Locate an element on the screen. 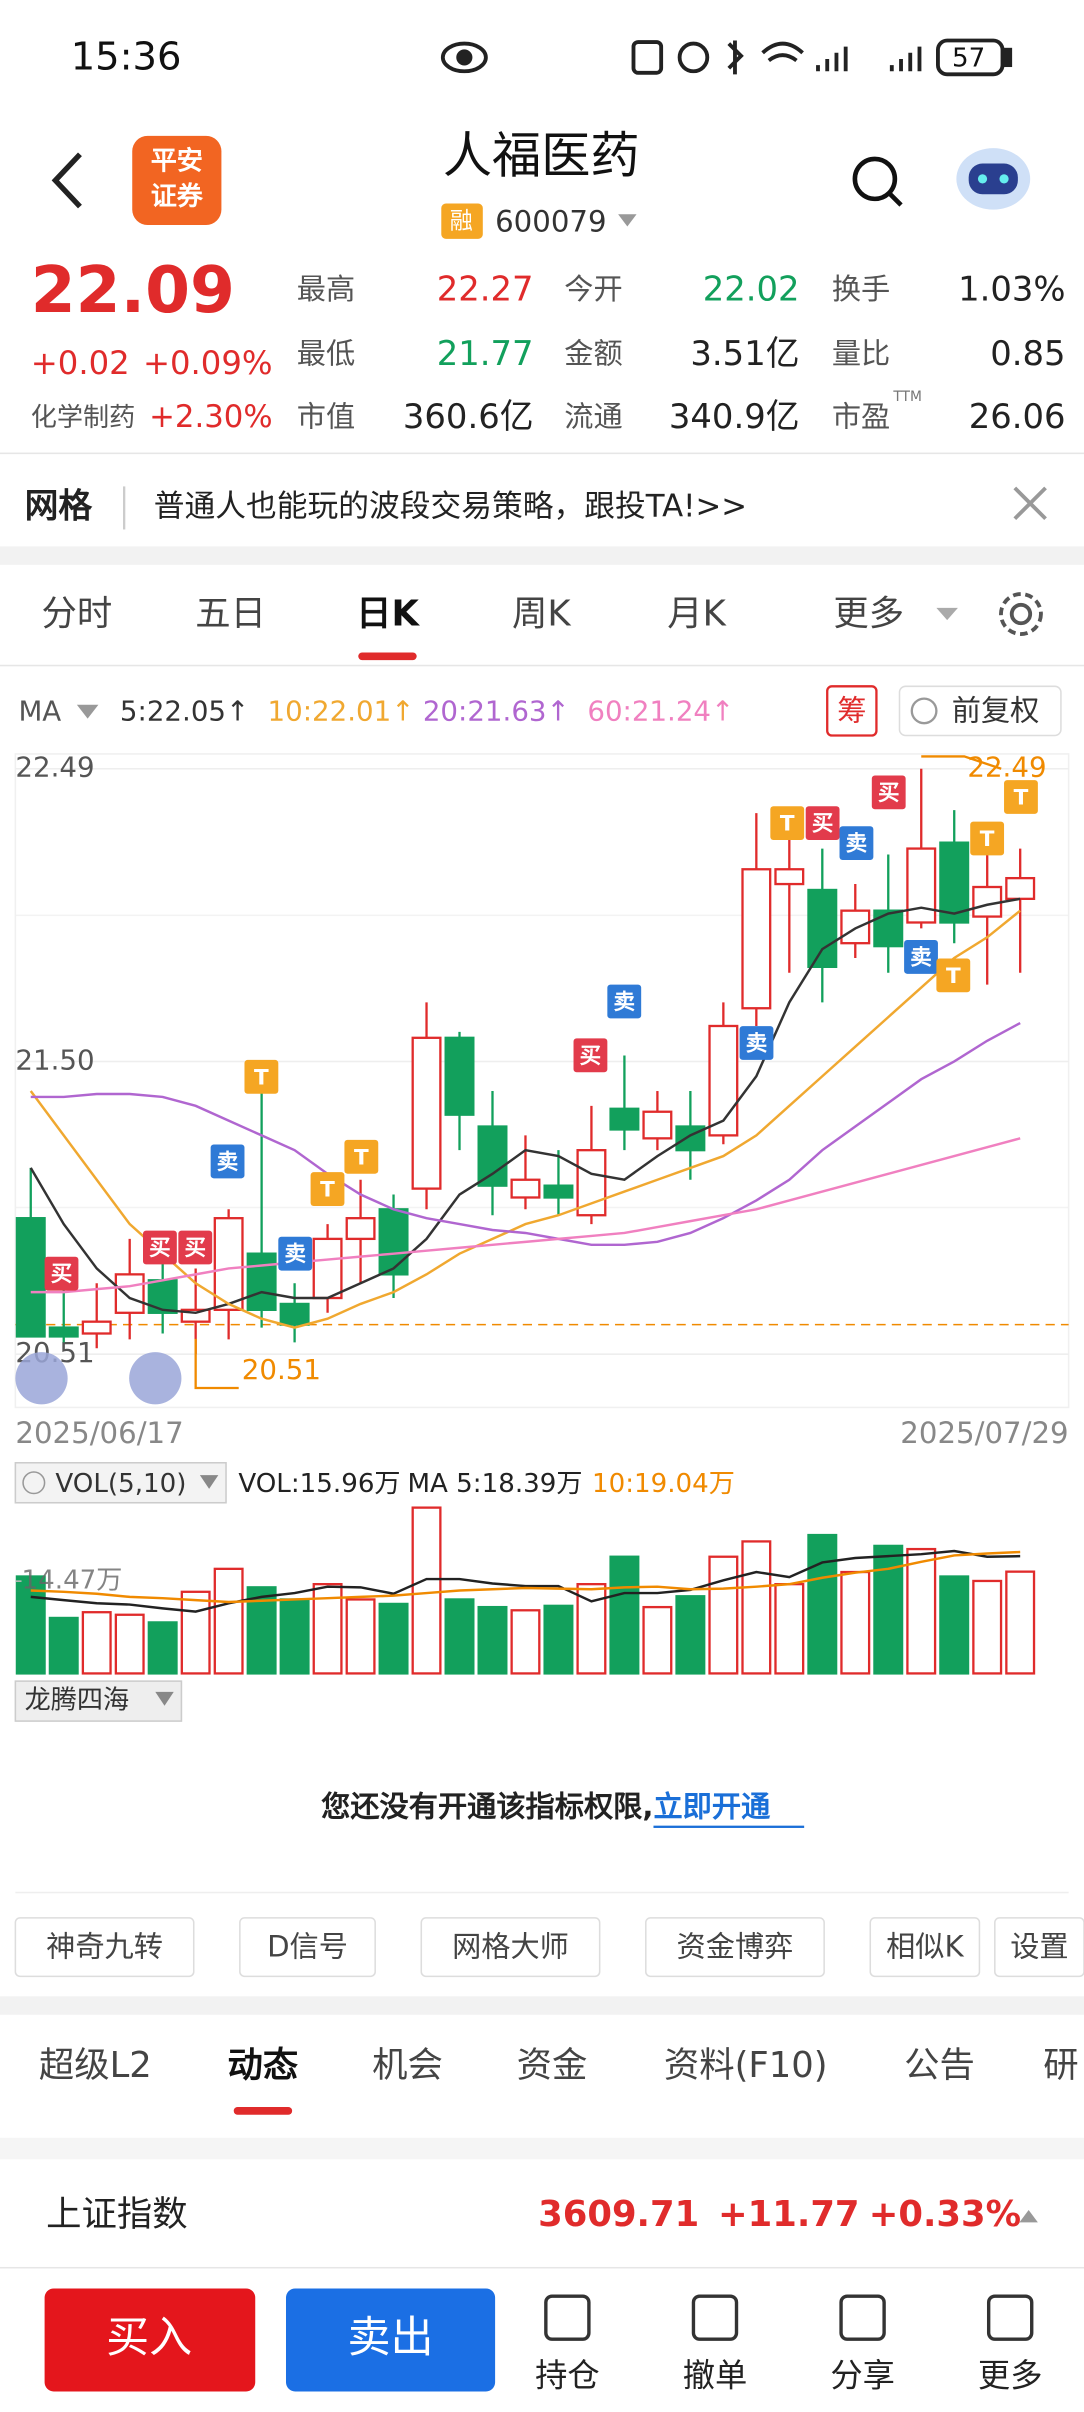  volume-ma-line is located at coordinates (525, 1581).